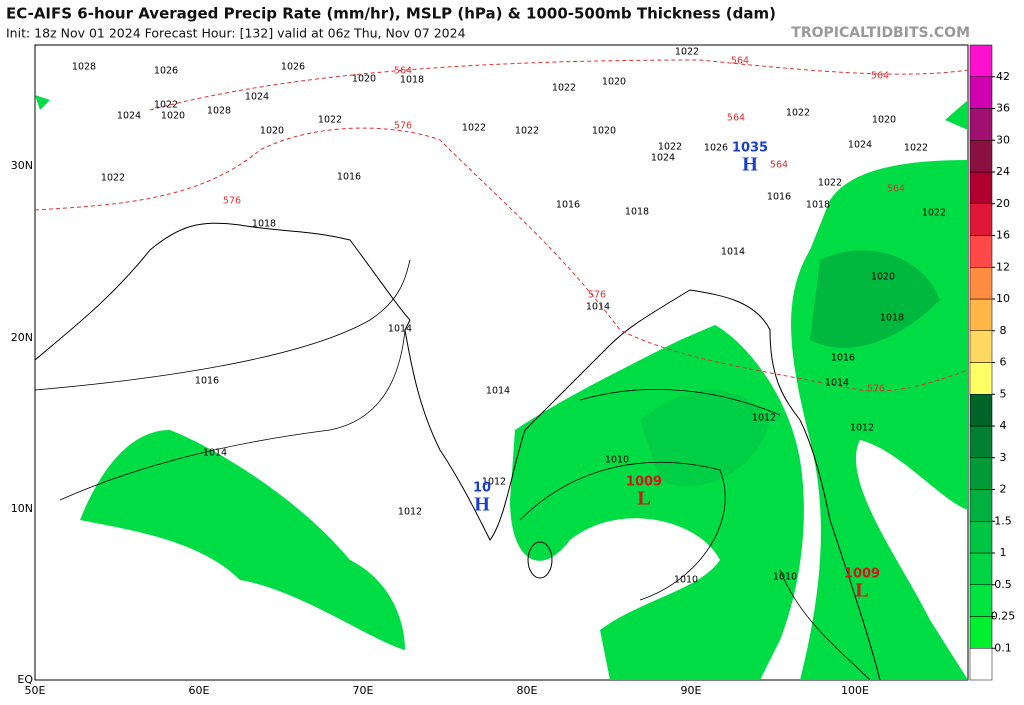 The width and height of the screenshot is (1024, 705). What do you see at coordinates (363, 690) in the screenshot?
I see `lon-label: 70E` at bounding box center [363, 690].